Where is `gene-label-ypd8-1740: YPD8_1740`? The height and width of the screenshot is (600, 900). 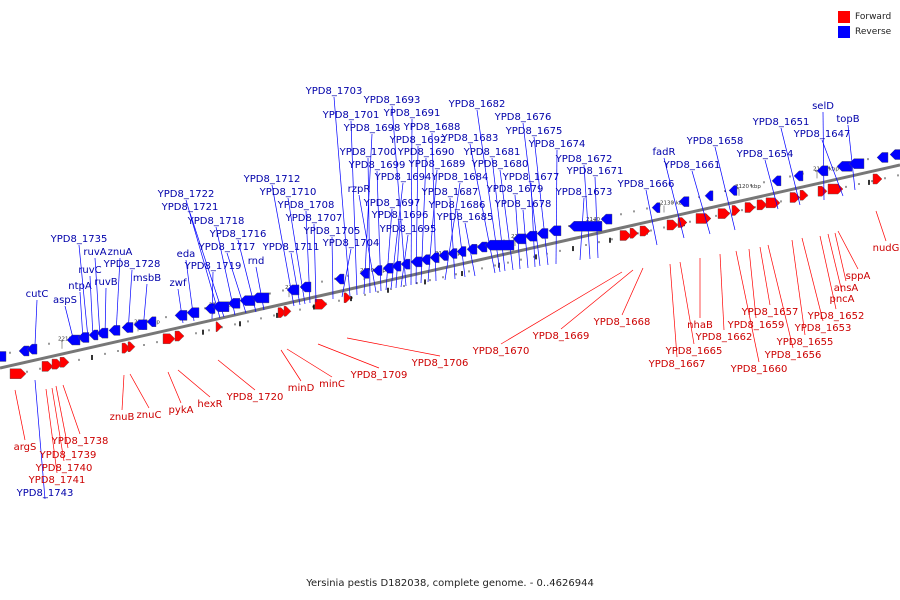 gene-label-ypd8-1740: YPD8_1740 is located at coordinates (64, 468).